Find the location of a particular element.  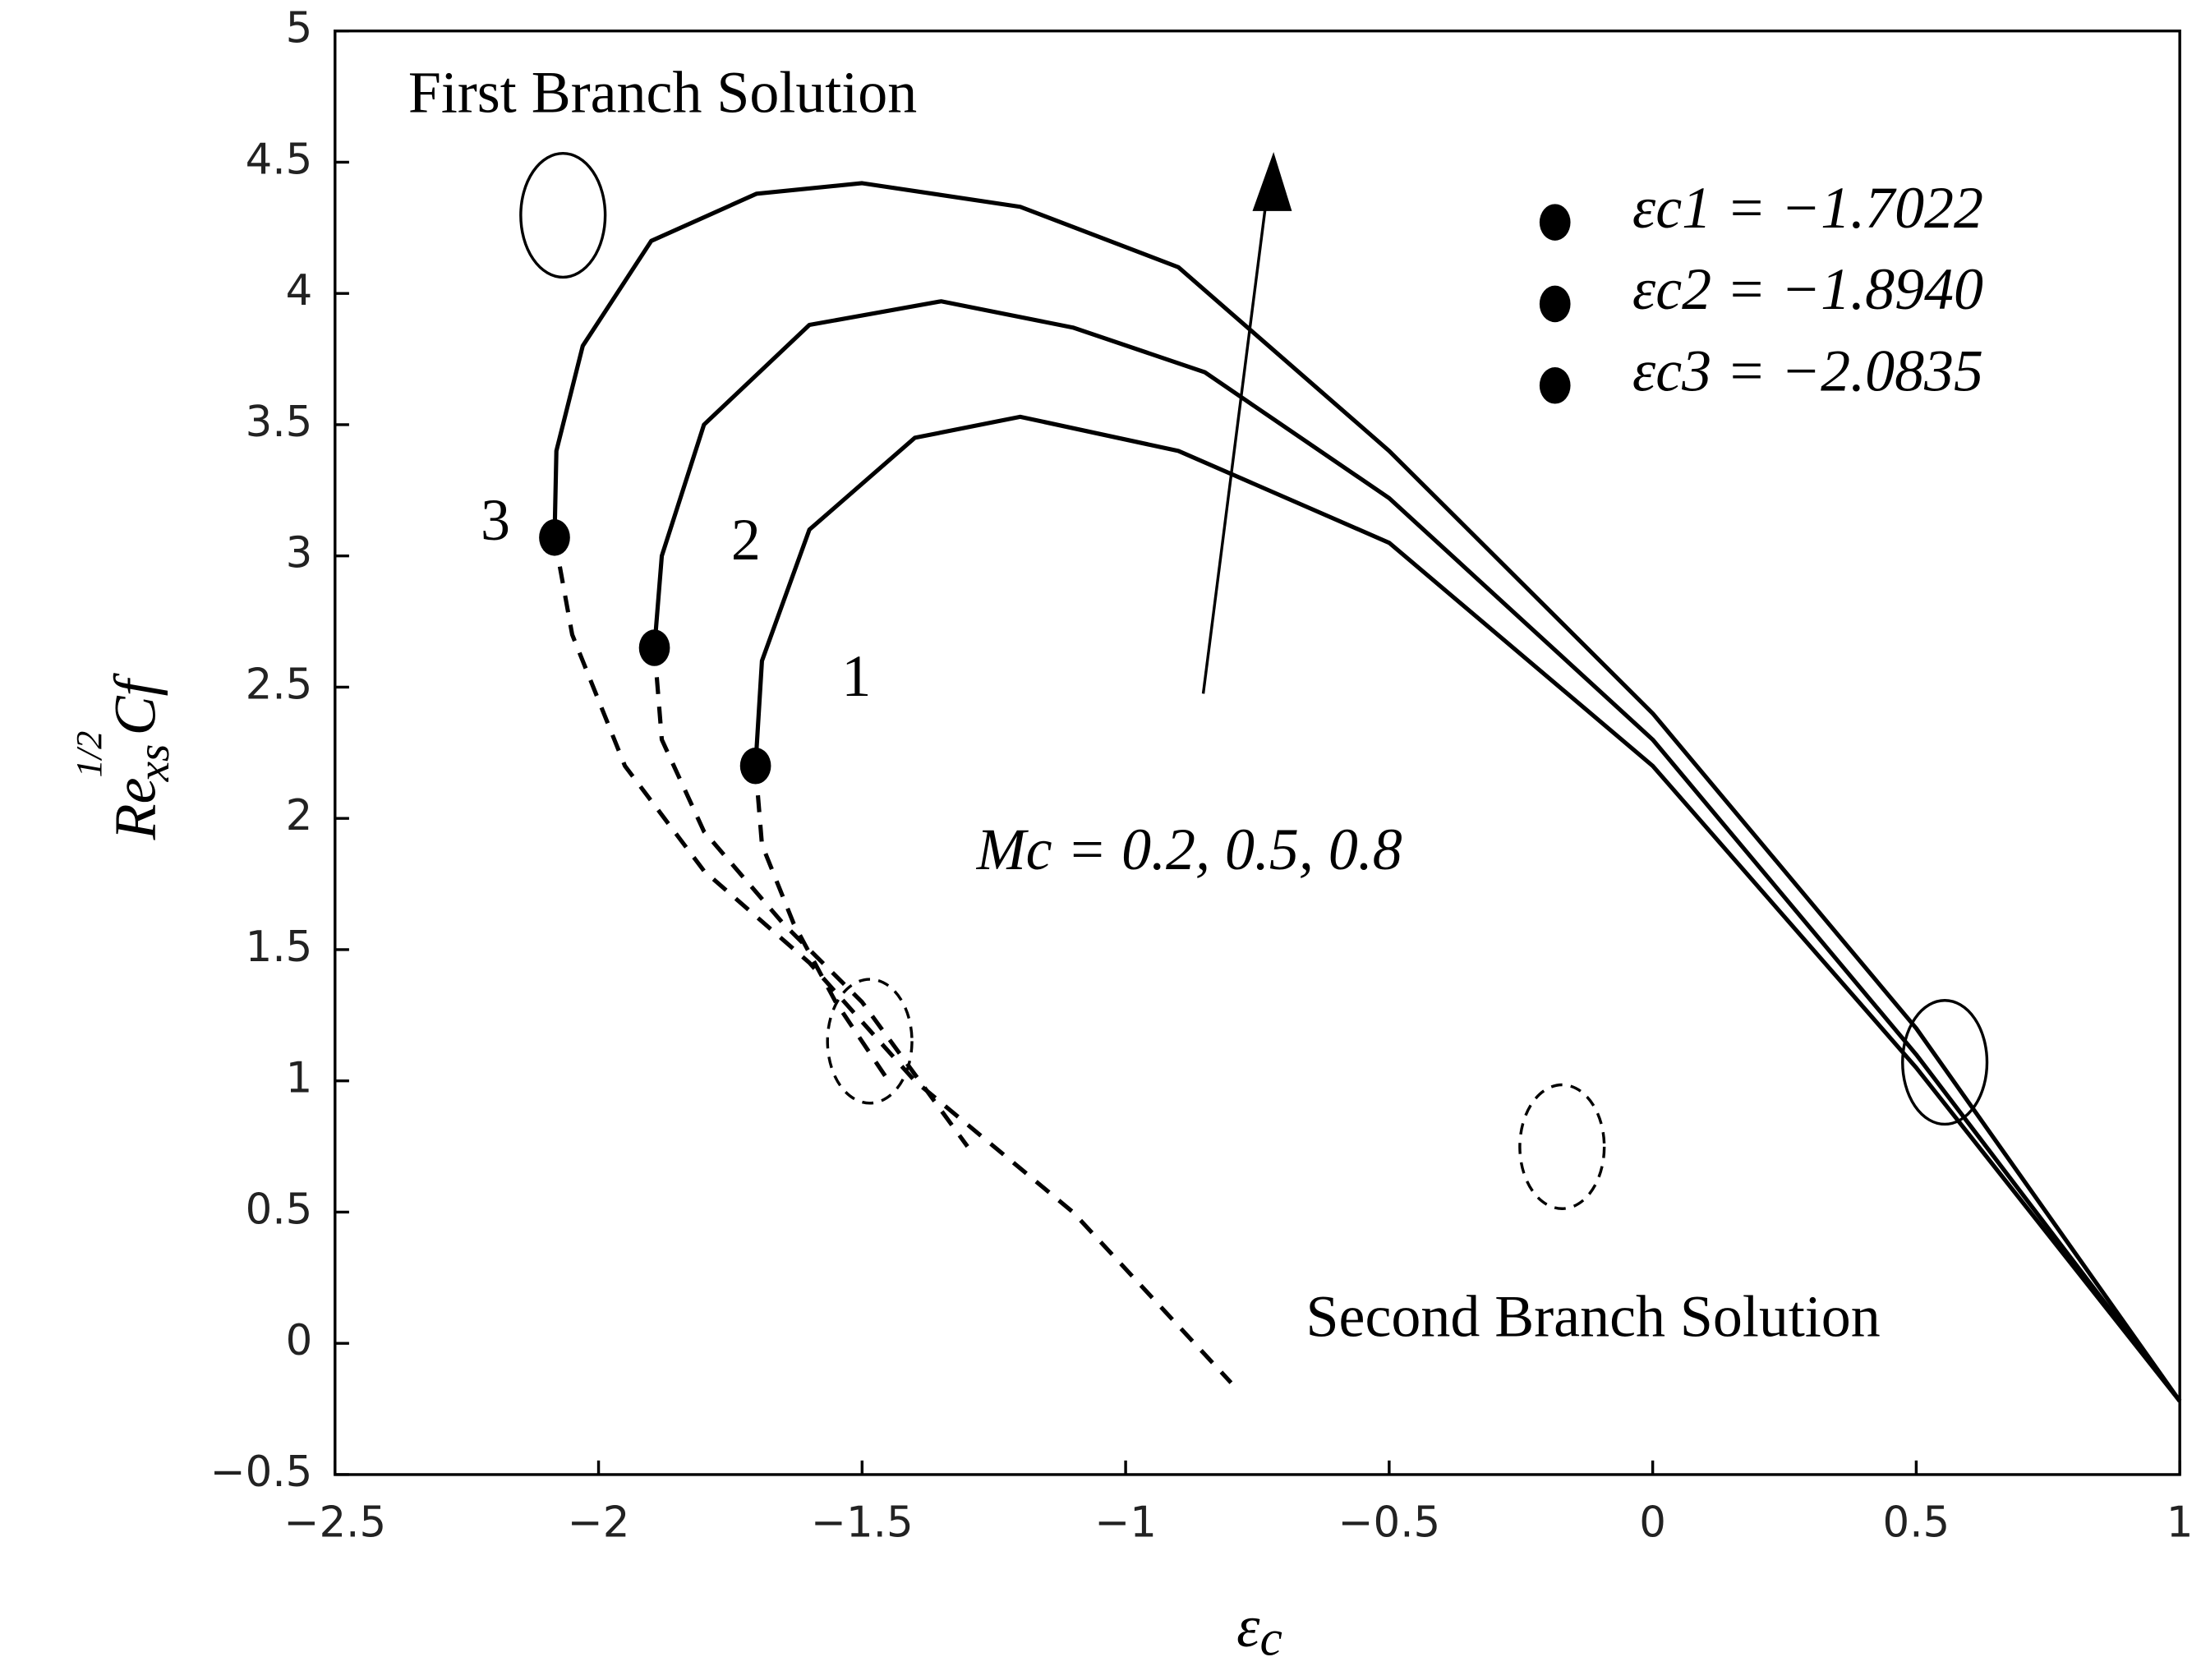

x-tick-label: −2 is located at coordinates (599, 1523).